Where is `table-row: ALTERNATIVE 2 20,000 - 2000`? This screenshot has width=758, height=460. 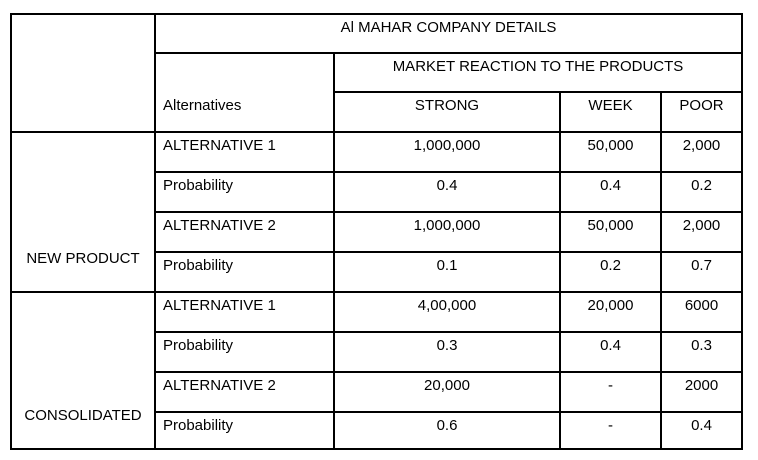
table-row: ALTERNATIVE 2 20,000 - 2000 is located at coordinates (377, 392).